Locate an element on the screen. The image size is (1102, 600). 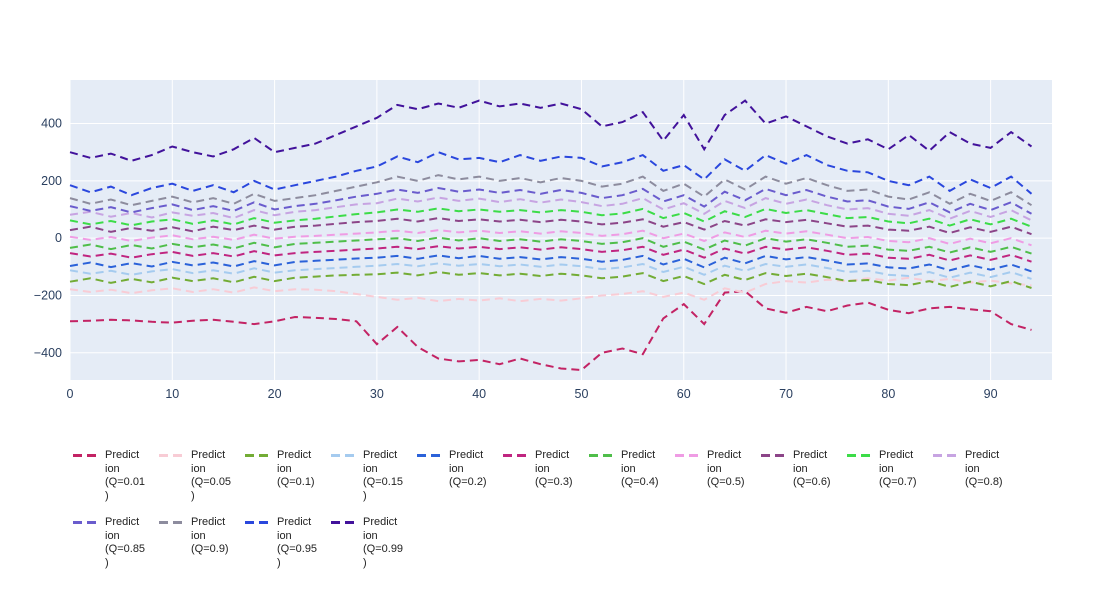
legend-item: Predict ion (Q=0.85 ) is located at coordinates (116, 543).